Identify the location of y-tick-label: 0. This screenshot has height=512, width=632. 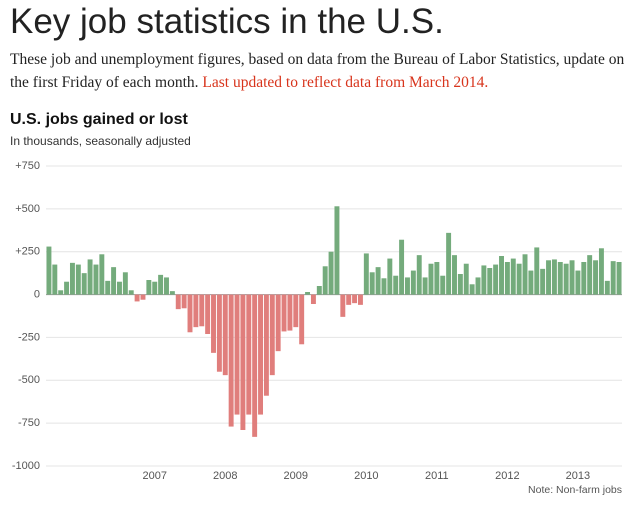
(37, 294).